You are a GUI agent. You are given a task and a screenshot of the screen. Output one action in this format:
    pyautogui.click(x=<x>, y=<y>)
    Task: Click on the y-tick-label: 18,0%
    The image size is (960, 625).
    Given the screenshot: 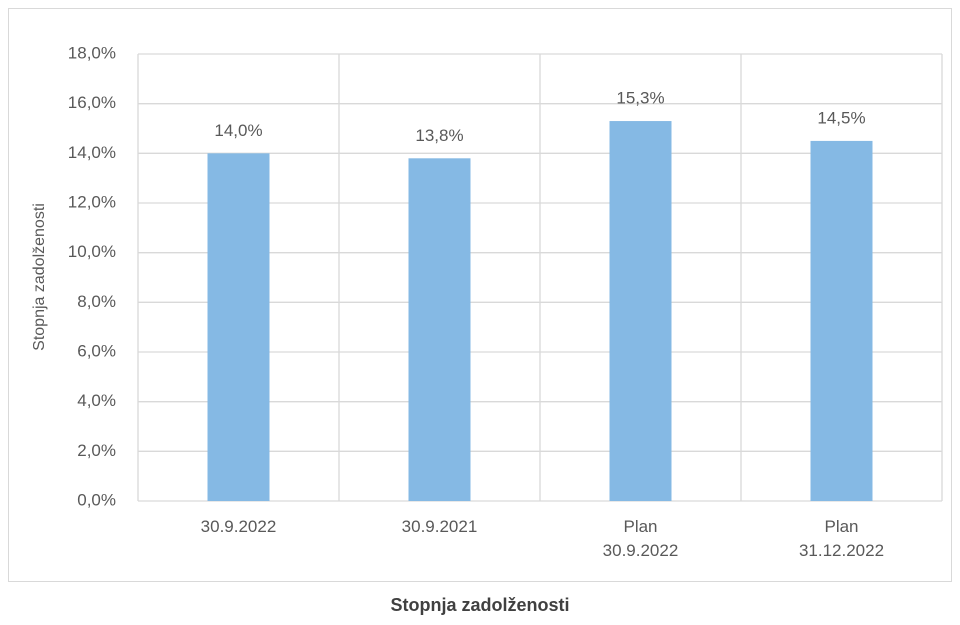 What is the action you would take?
    pyautogui.click(x=92, y=52)
    